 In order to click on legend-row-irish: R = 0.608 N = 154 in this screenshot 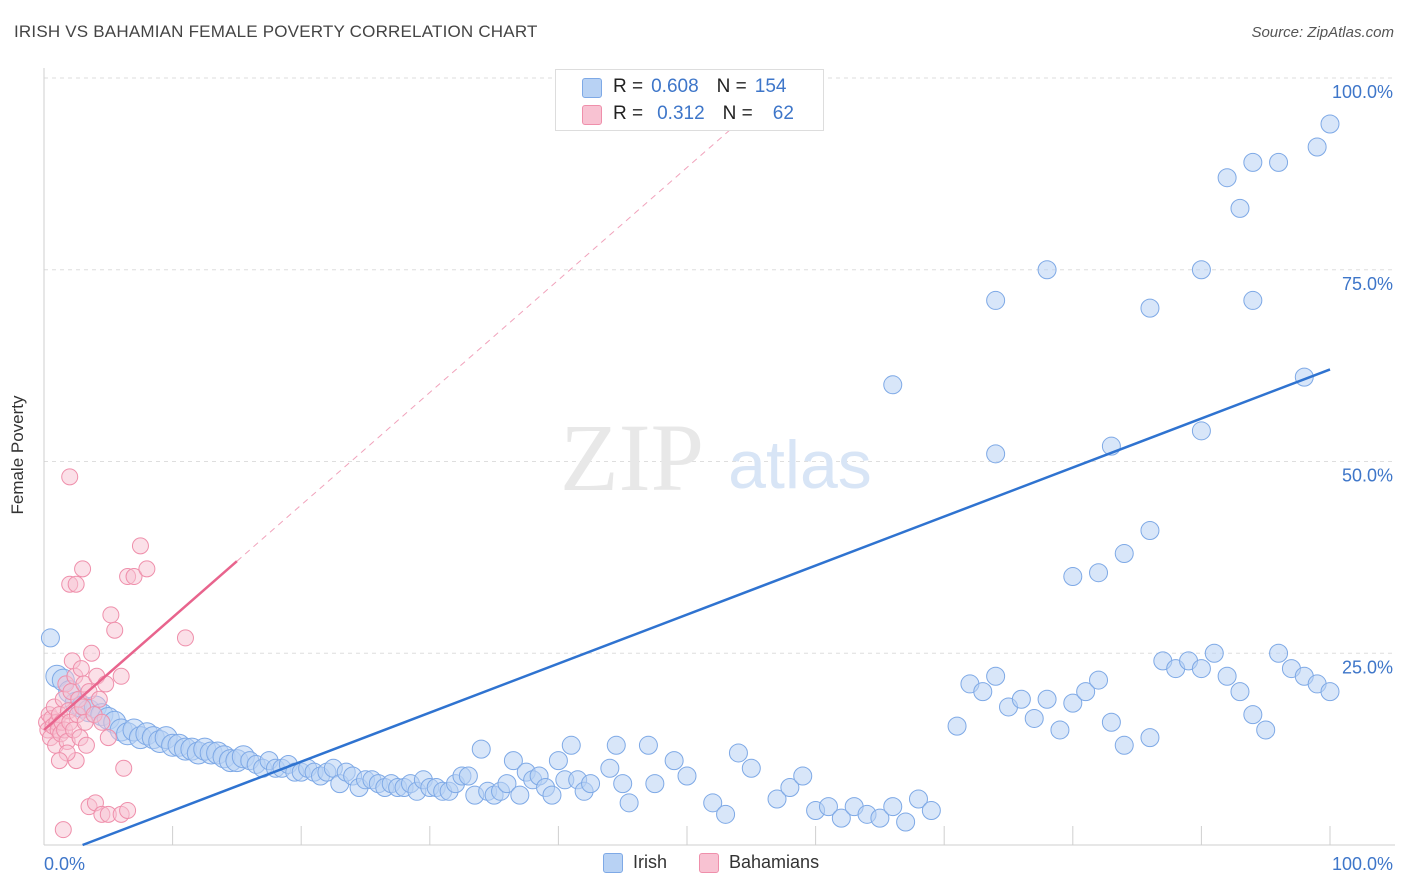, I will do `click(684, 87)`.